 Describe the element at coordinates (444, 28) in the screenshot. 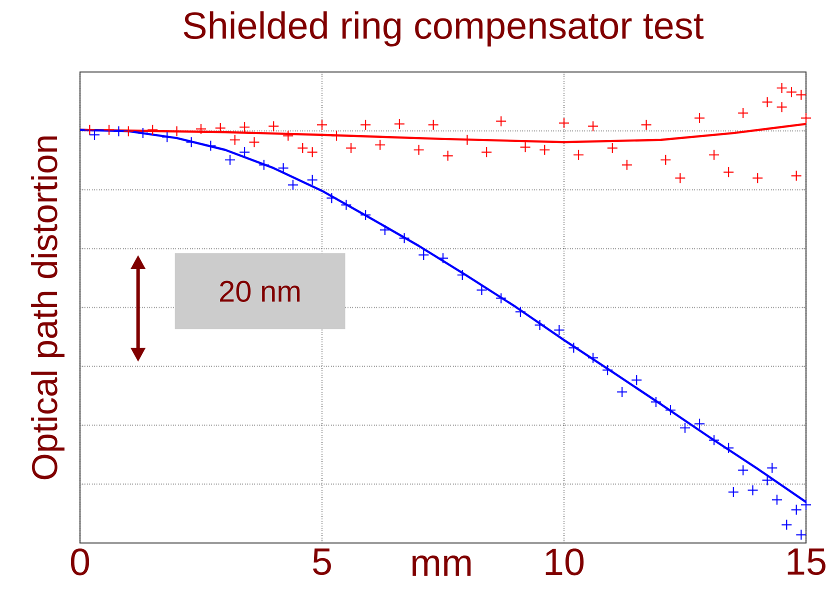

I see `chart-title: Shielded ring compensator test` at that location.